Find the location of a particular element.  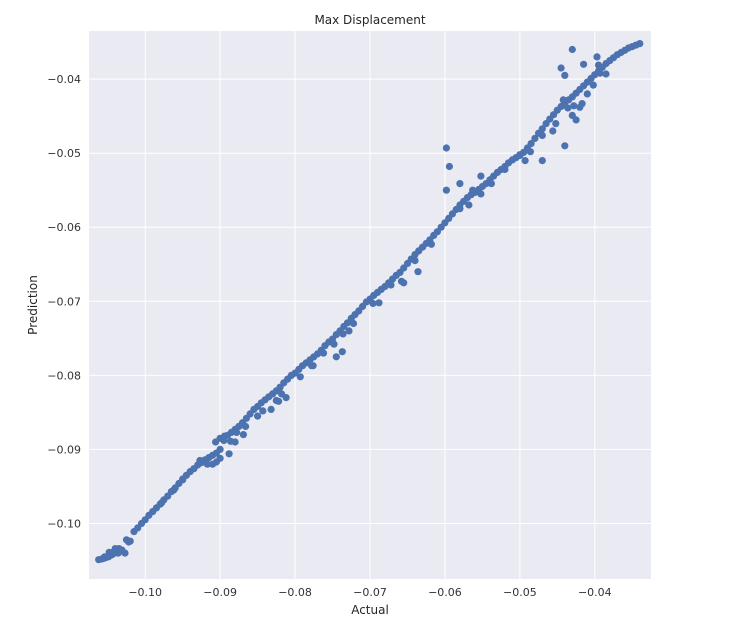

y-axis-ticks: −0.10 −0.09 −0.08 −0.07 −0.06 −0.05 −0.04 is located at coordinates (64, 301).